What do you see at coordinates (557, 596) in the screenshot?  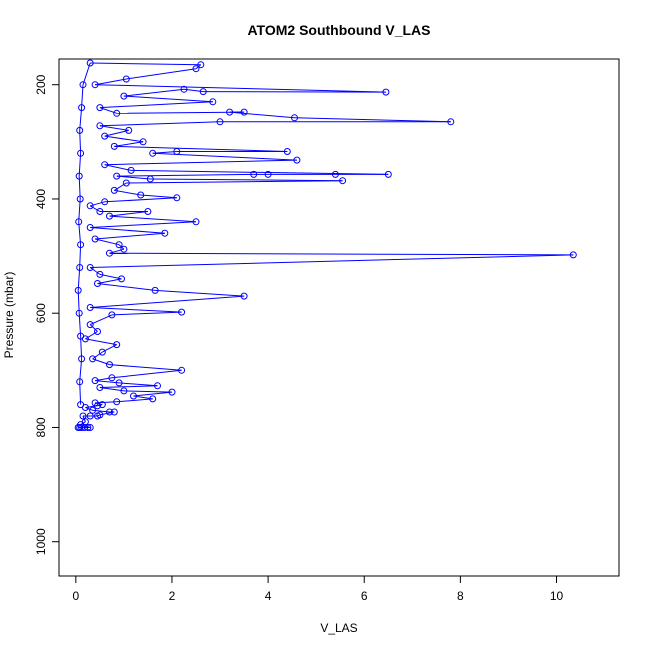 I see `x-tick-label: 10` at bounding box center [557, 596].